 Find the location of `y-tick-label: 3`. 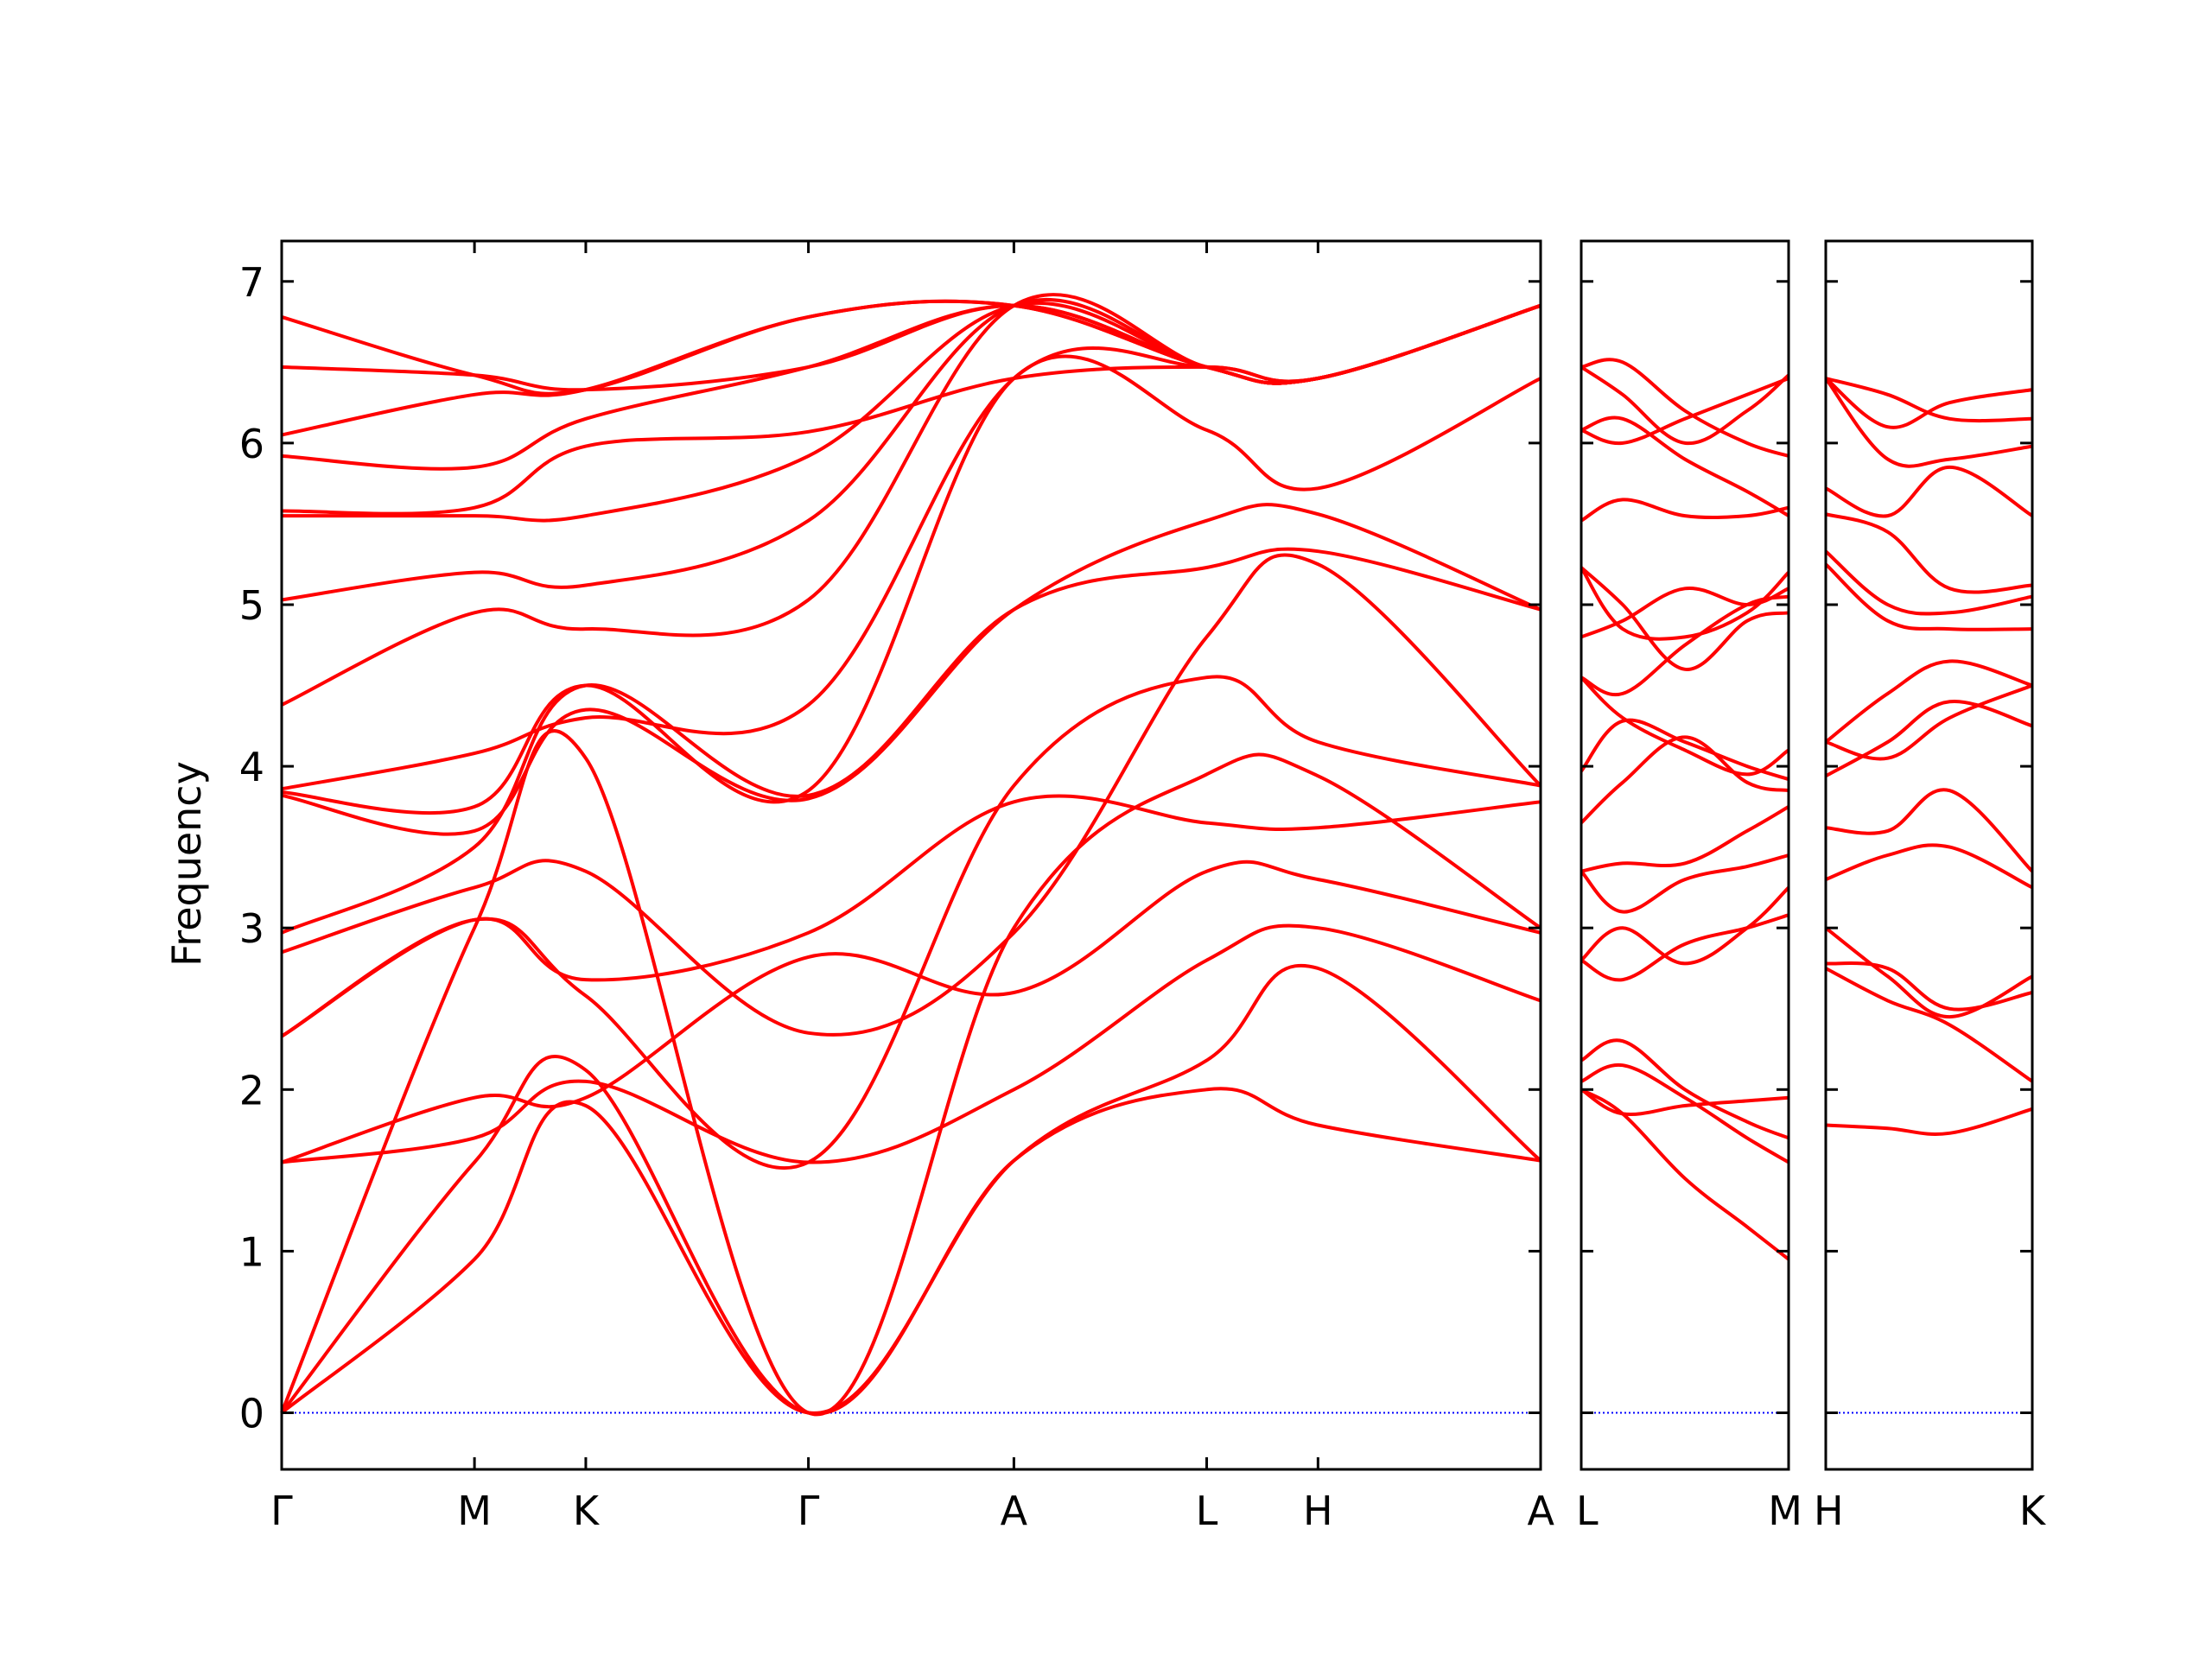

y-tick-label: 3 is located at coordinates (251, 928).